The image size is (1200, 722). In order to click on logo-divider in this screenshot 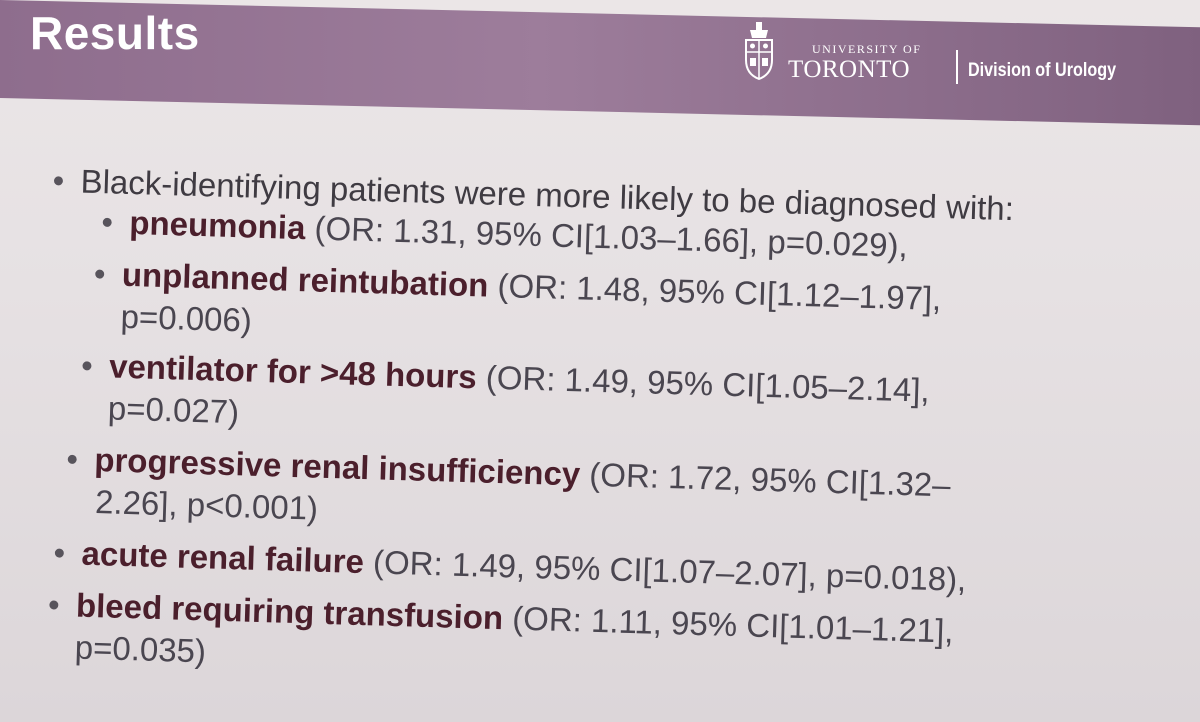, I will do `click(957, 67)`.